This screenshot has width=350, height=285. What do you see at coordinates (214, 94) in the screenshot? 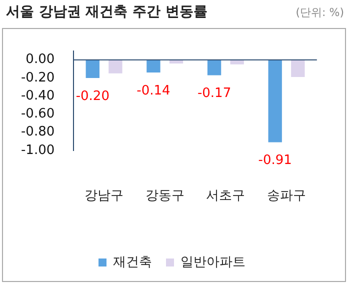
I see `data-label: -0.17` at bounding box center [214, 94].